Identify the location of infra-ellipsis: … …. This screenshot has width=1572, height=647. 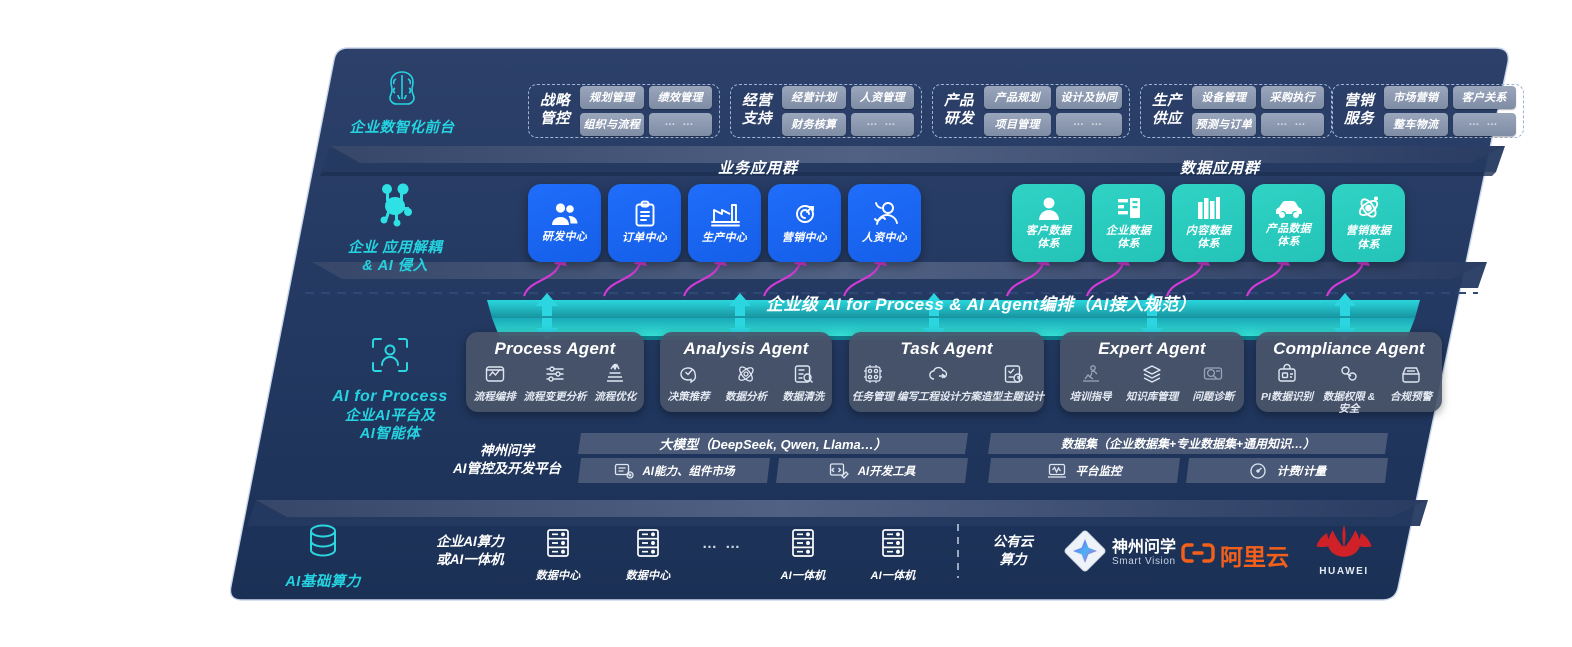
(722, 543).